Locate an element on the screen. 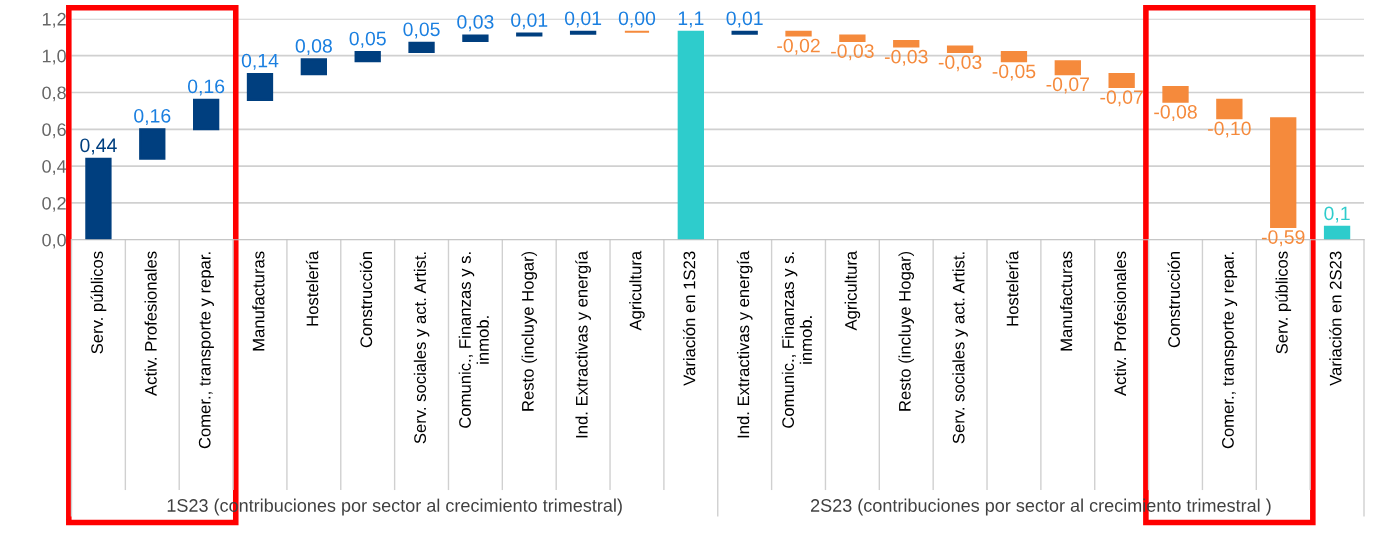 The width and height of the screenshot is (1375, 555). data-label: -0,05 is located at coordinates (1014, 72).